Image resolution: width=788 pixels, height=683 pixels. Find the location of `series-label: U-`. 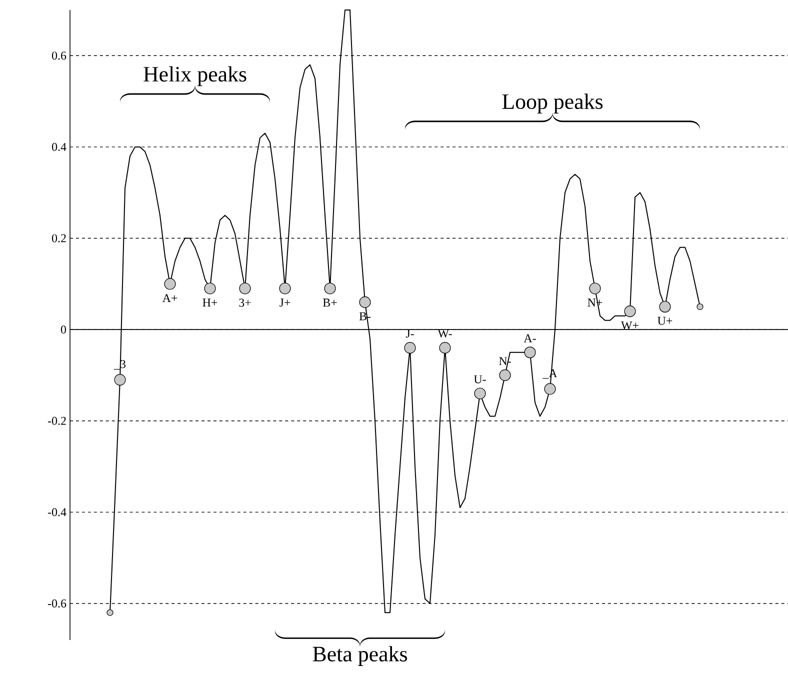

series-label: U- is located at coordinates (480, 379).